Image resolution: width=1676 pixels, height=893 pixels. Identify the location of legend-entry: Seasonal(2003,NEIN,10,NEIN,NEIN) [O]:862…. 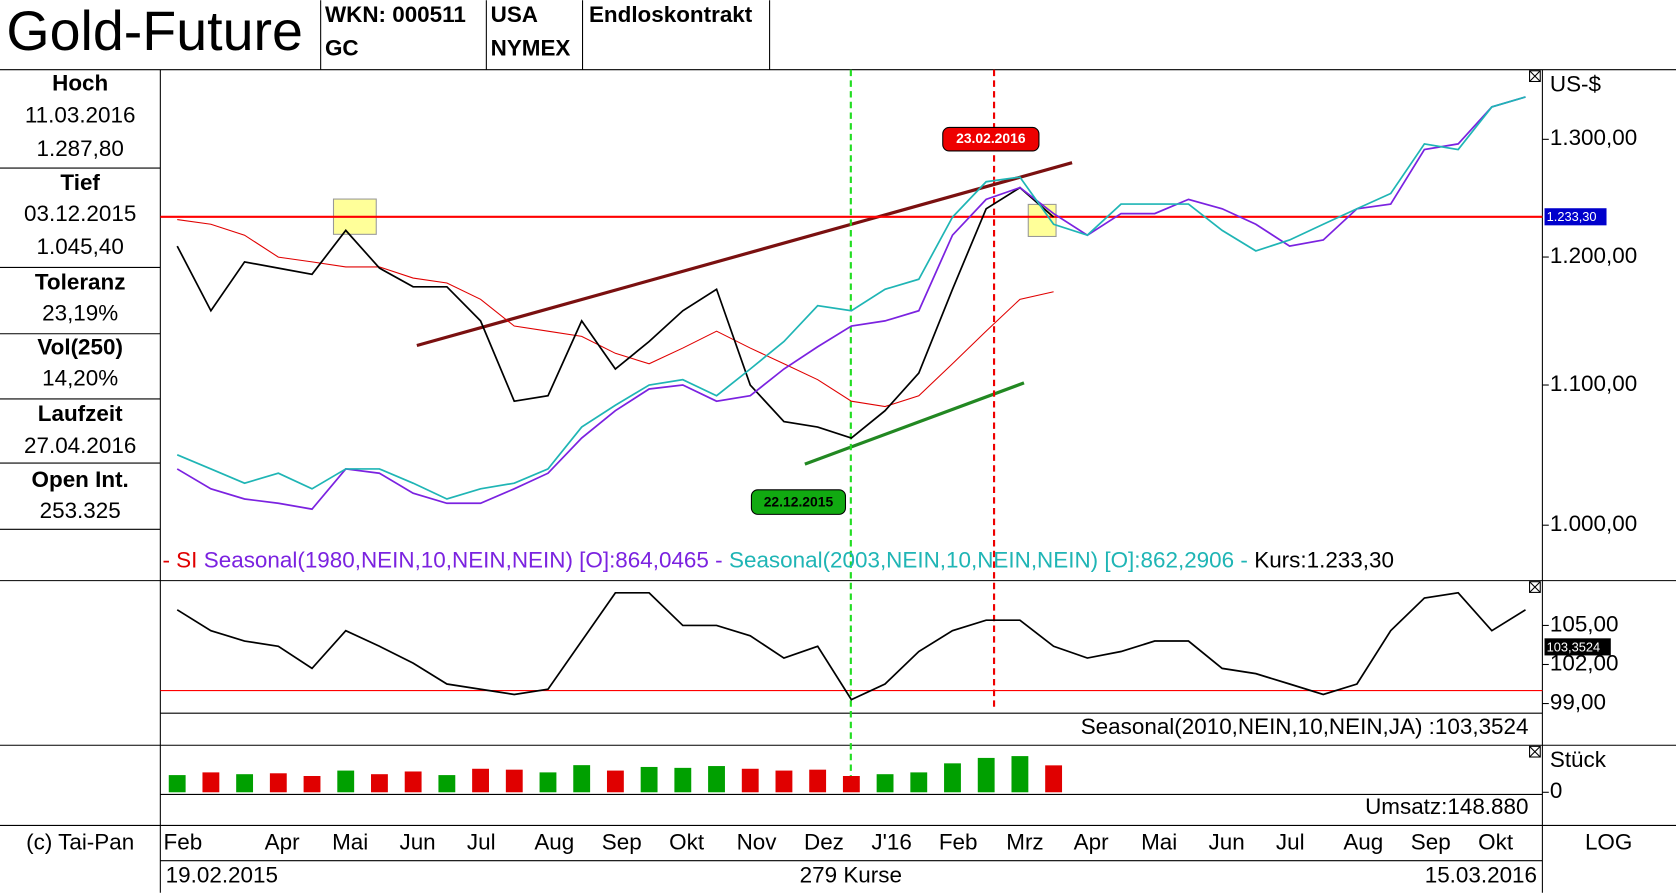
(988, 559).